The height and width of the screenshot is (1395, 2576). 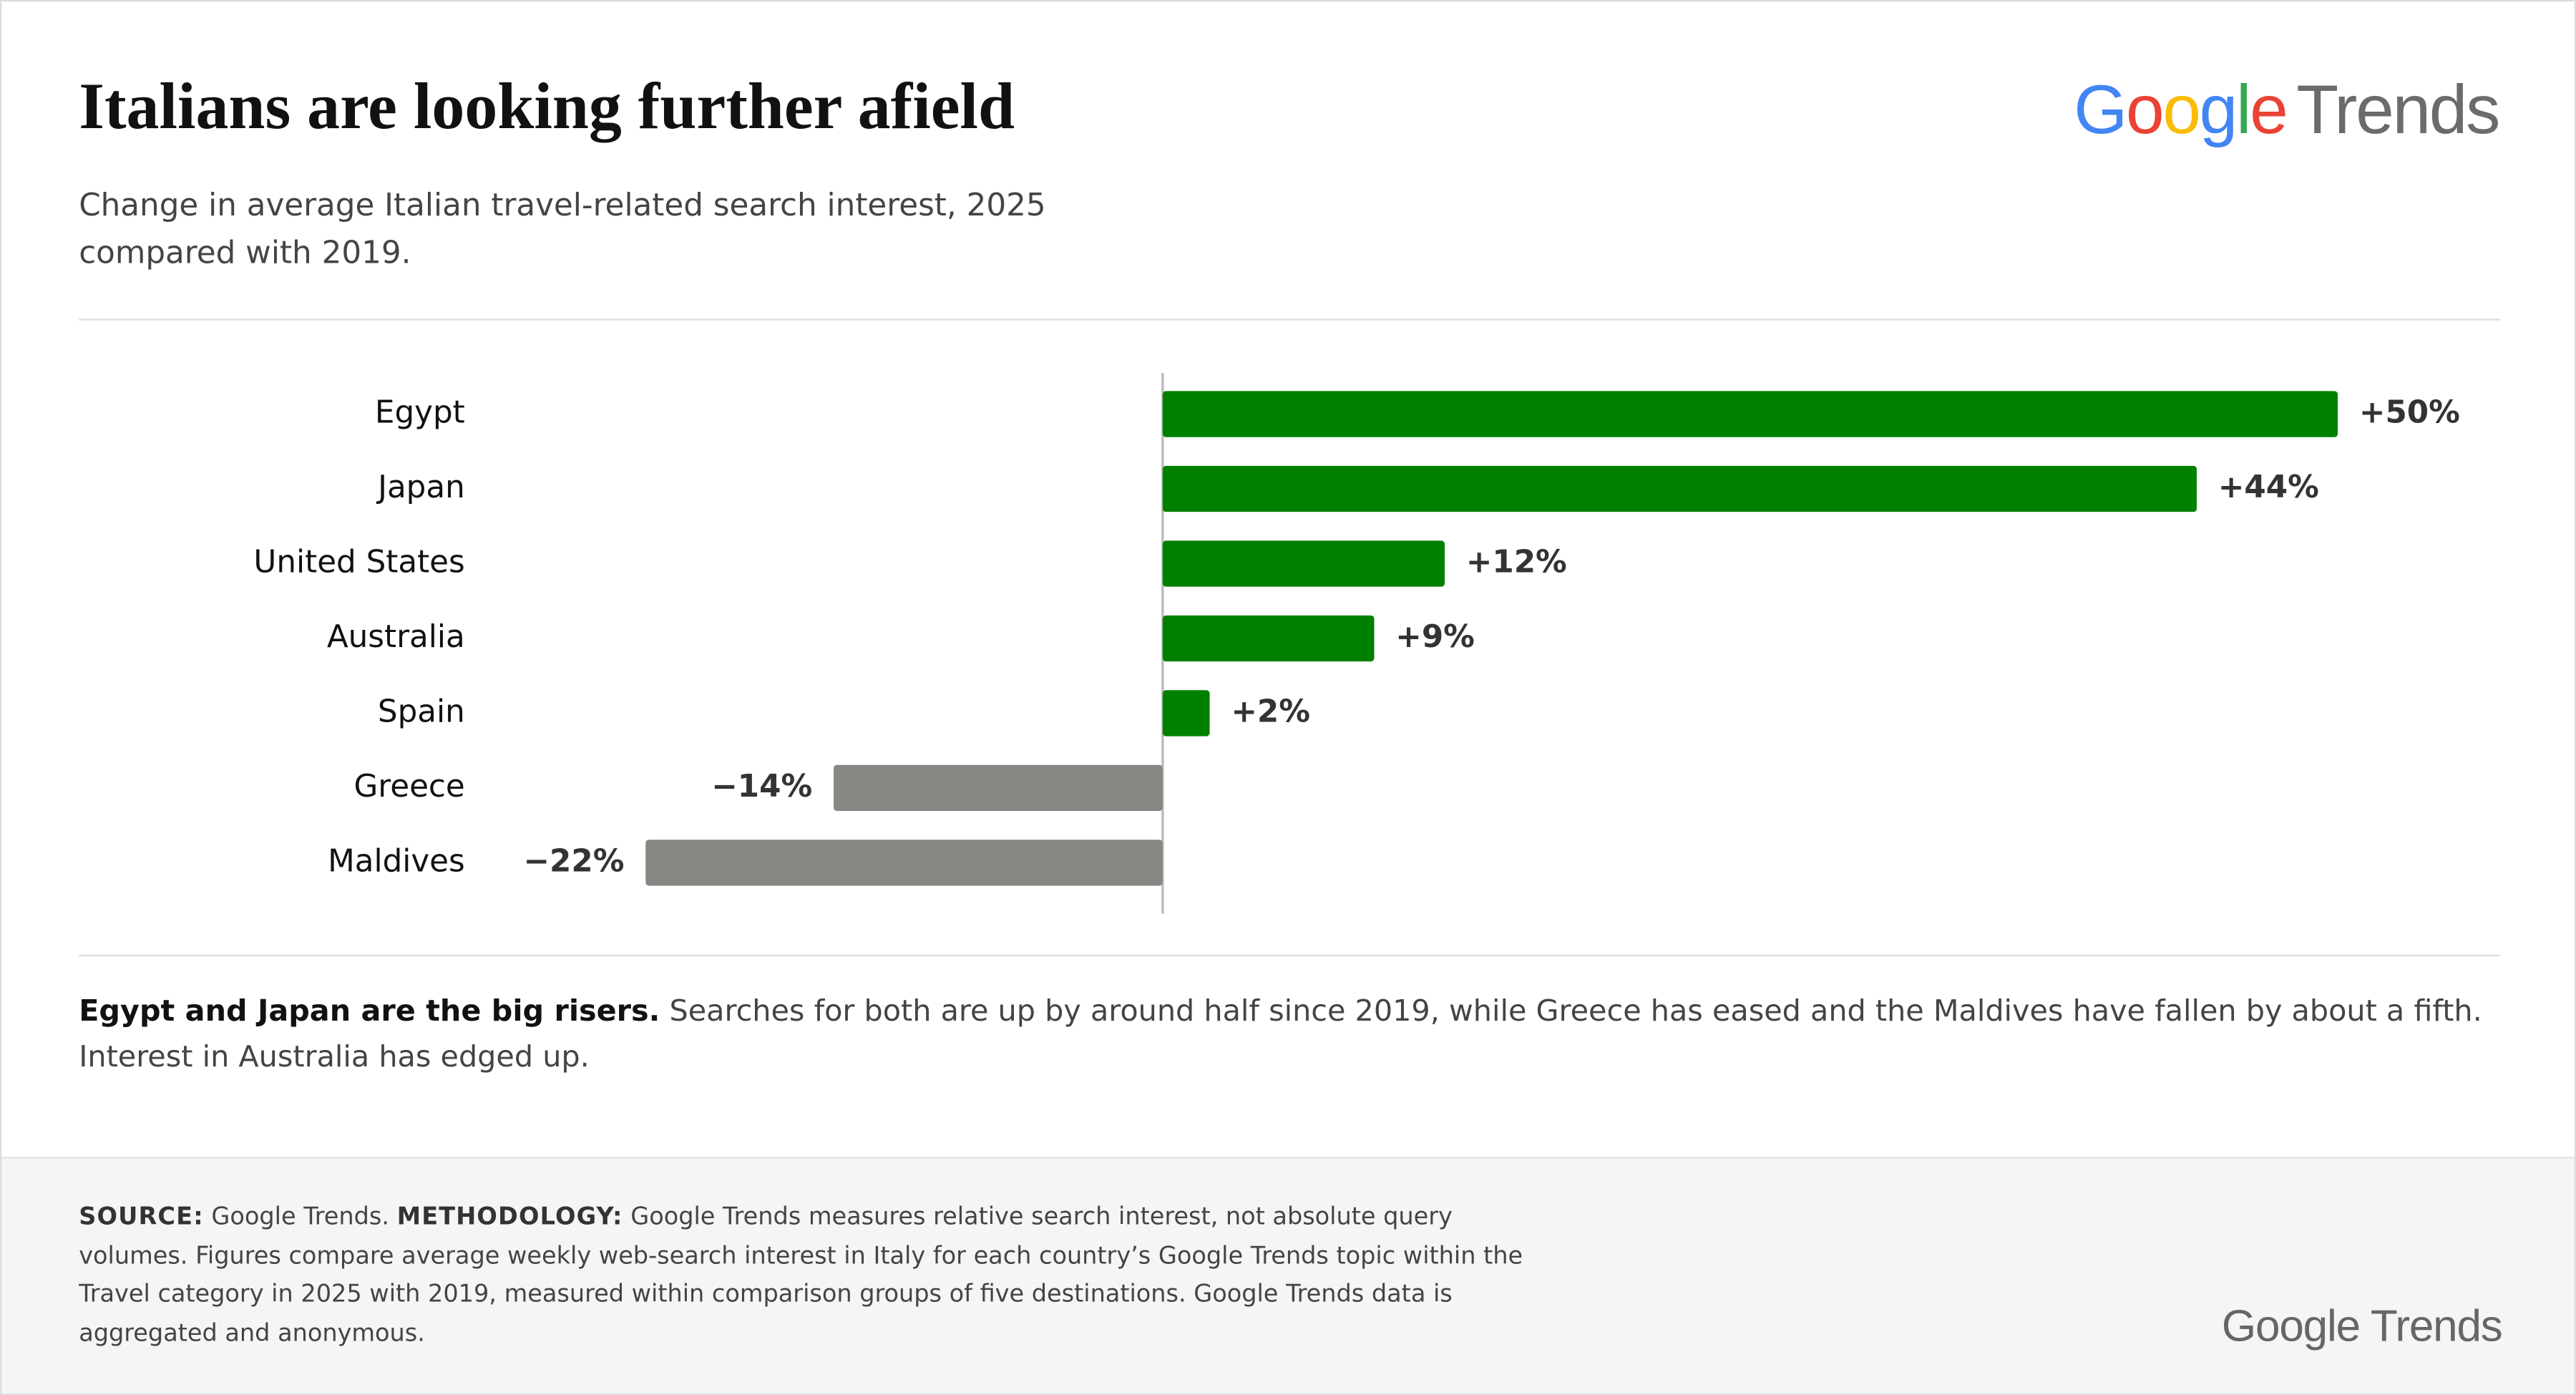 What do you see at coordinates (2269, 109) in the screenshot?
I see `logo-letter: e` at bounding box center [2269, 109].